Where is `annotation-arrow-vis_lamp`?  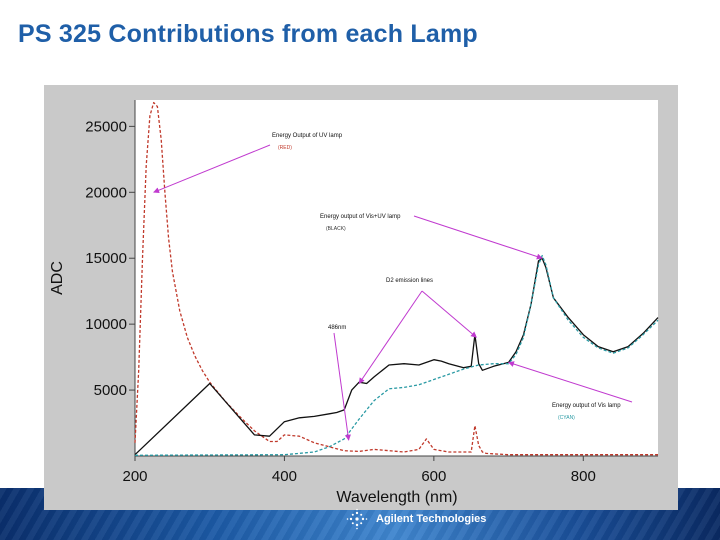
annotation-arrow-vis_lamp is located at coordinates (570, 382).